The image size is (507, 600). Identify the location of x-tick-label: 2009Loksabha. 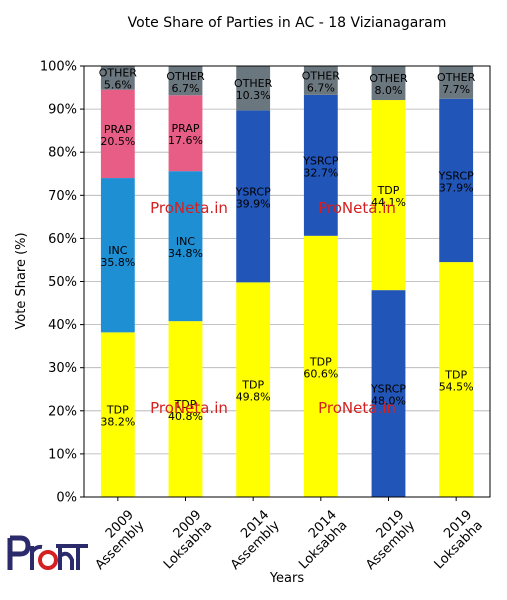
(182, 539).